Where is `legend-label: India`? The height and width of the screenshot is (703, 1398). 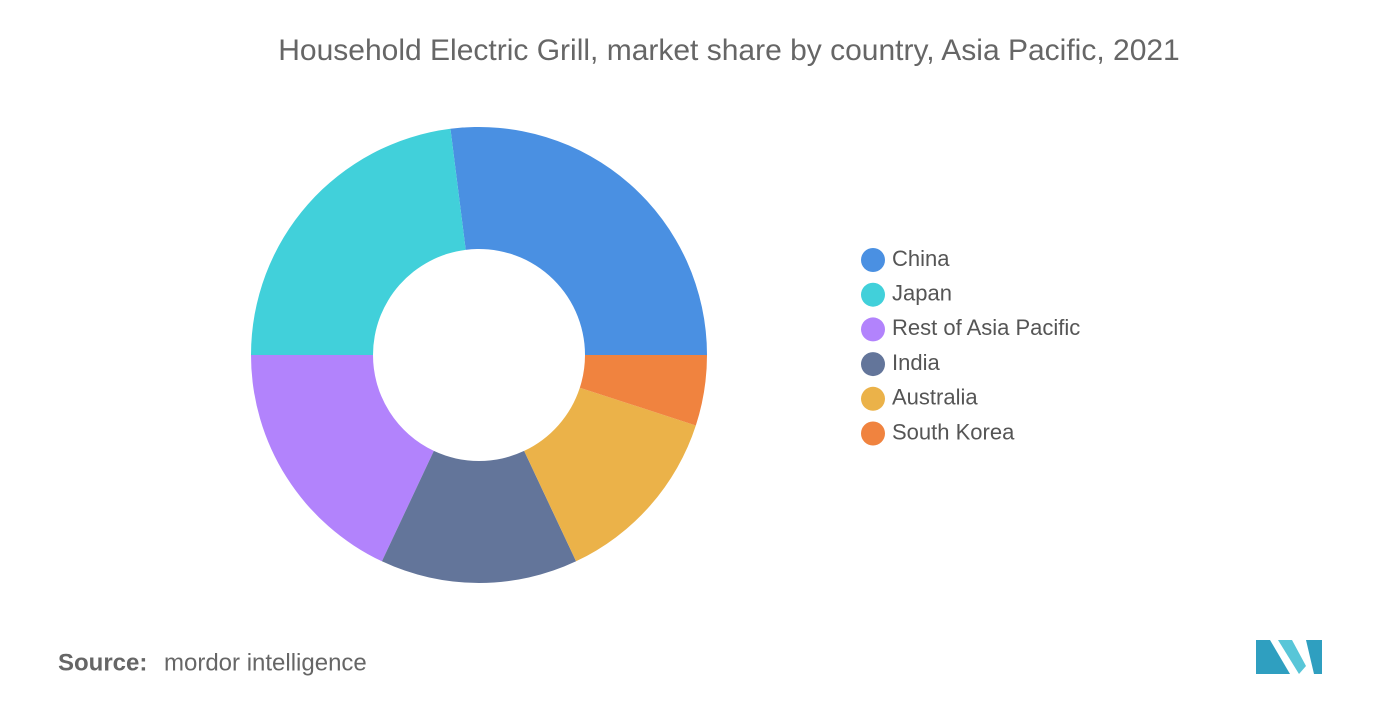 legend-label: India is located at coordinates (916, 362).